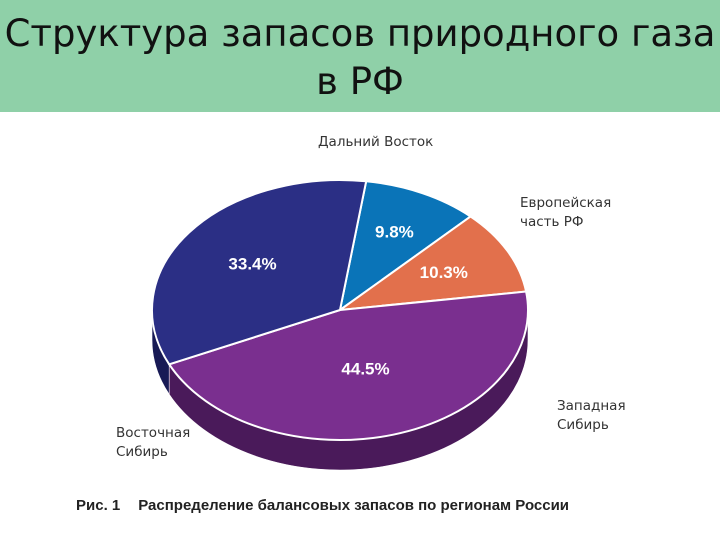 The width and height of the screenshot is (720, 540). Describe the element at coordinates (252, 263) in the screenshot. I see `value-label-восточная-сибирь: 33.4%` at that location.